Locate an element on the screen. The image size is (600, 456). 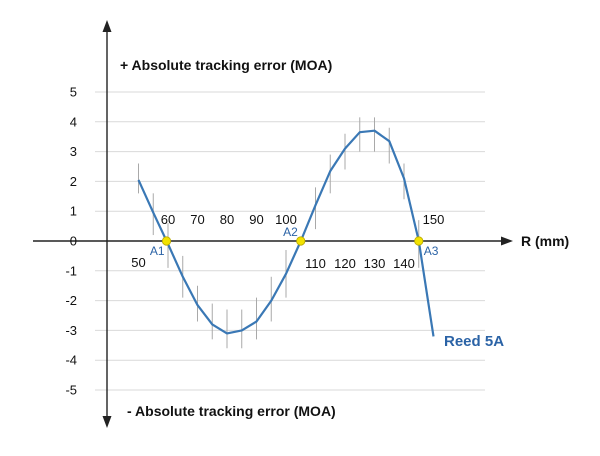
y-tick-label: -5 is located at coordinates (71, 390).